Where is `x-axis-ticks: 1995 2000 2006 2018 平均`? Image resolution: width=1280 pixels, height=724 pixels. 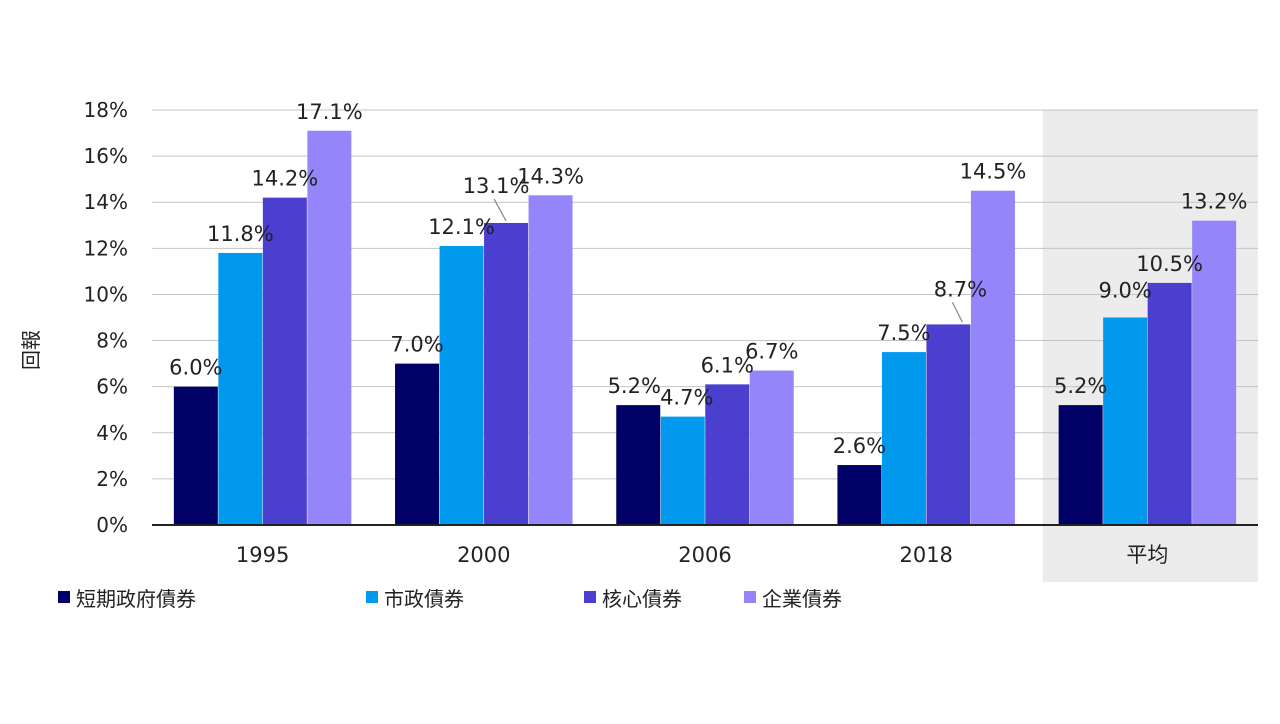 x-axis-ticks: 1995 2000 2006 2018 平均 is located at coordinates (702, 555).